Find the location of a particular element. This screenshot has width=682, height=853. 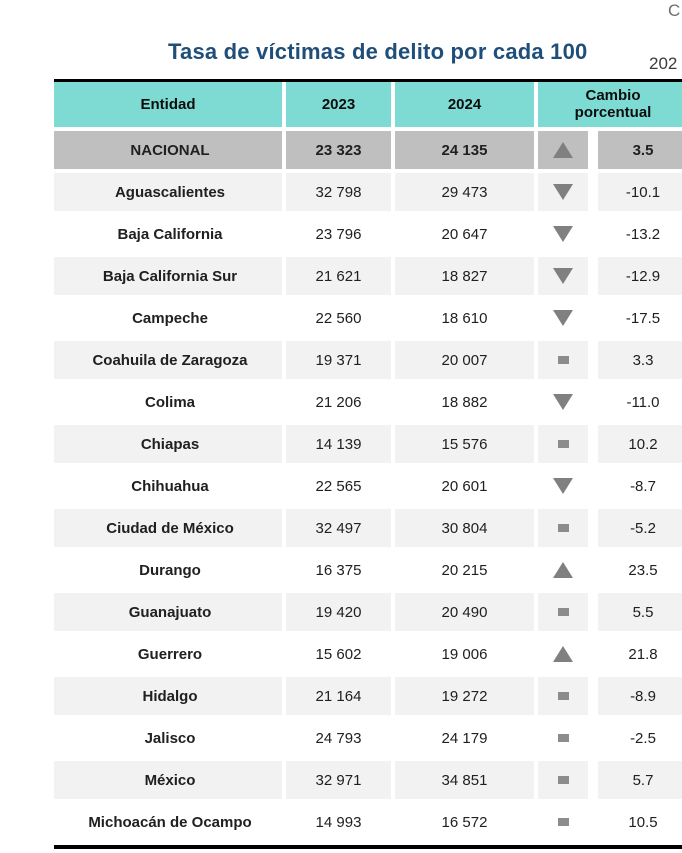

table-row: Guerrero 15 602 19 006 21.8 is located at coordinates (368, 656).